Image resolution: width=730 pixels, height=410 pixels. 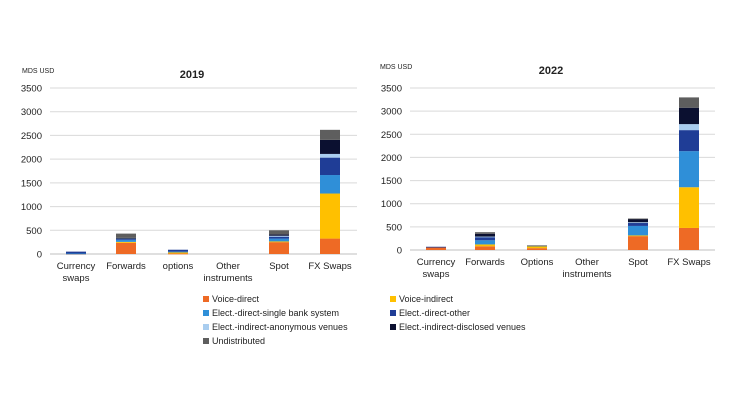 I want to click on legend-item: Undistributed, so click(x=234, y=341).